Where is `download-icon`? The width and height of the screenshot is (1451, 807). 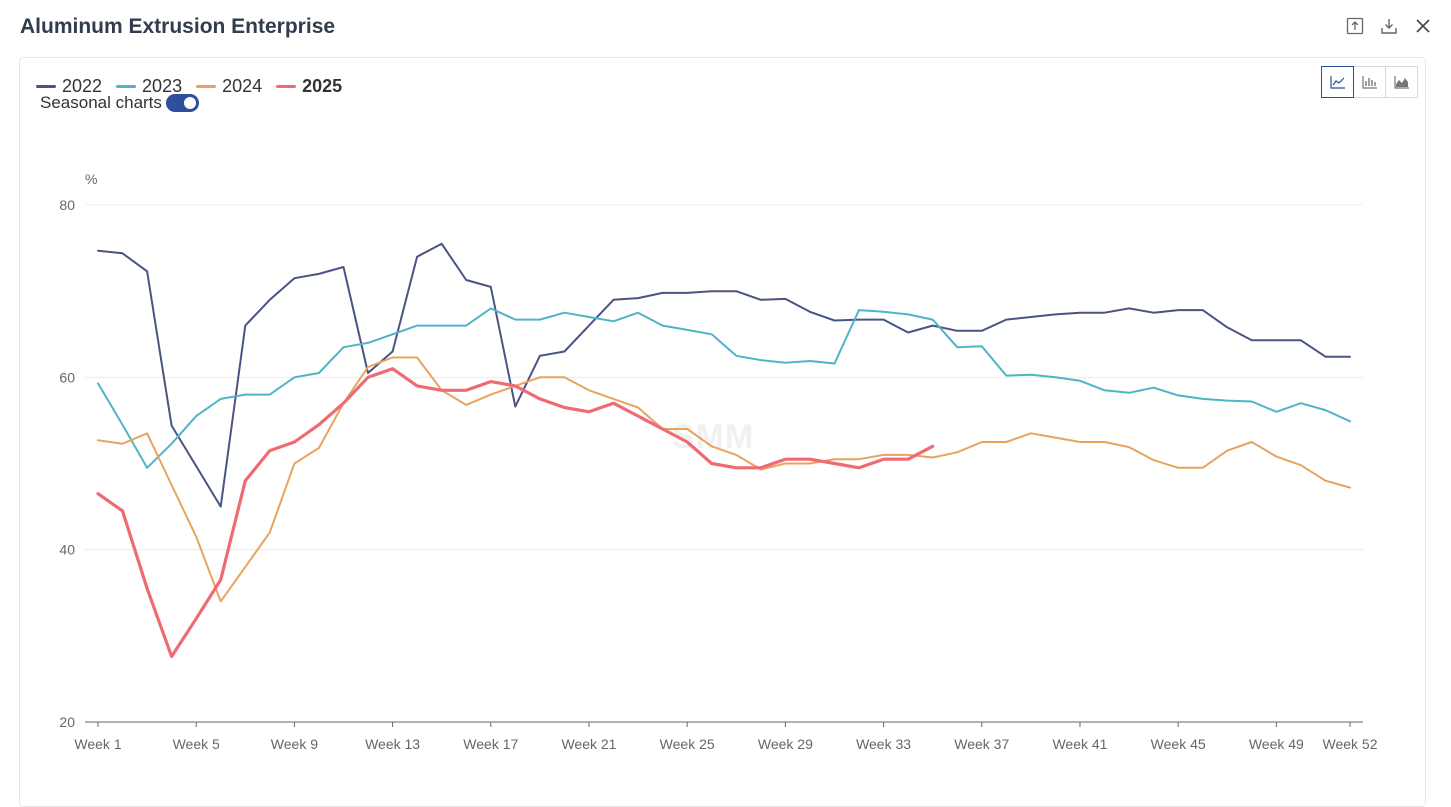
download-icon is located at coordinates (1389, 26).